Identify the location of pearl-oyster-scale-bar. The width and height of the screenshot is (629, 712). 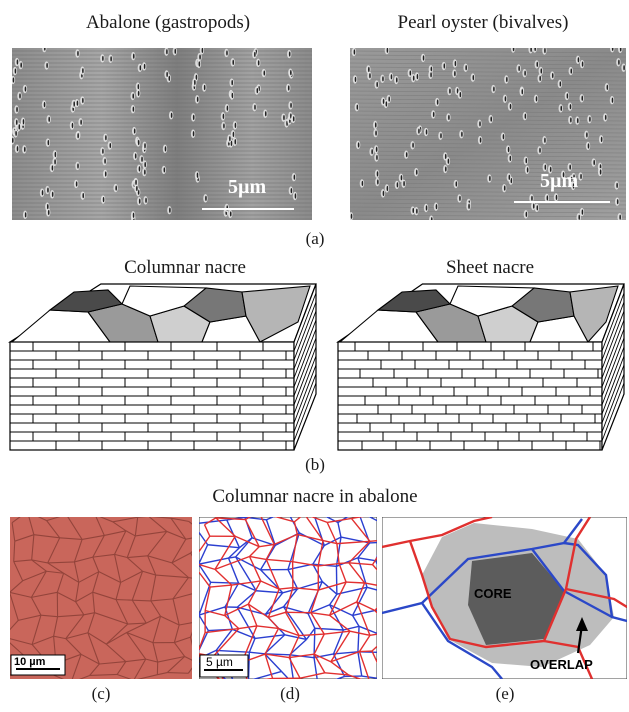
(562, 202).